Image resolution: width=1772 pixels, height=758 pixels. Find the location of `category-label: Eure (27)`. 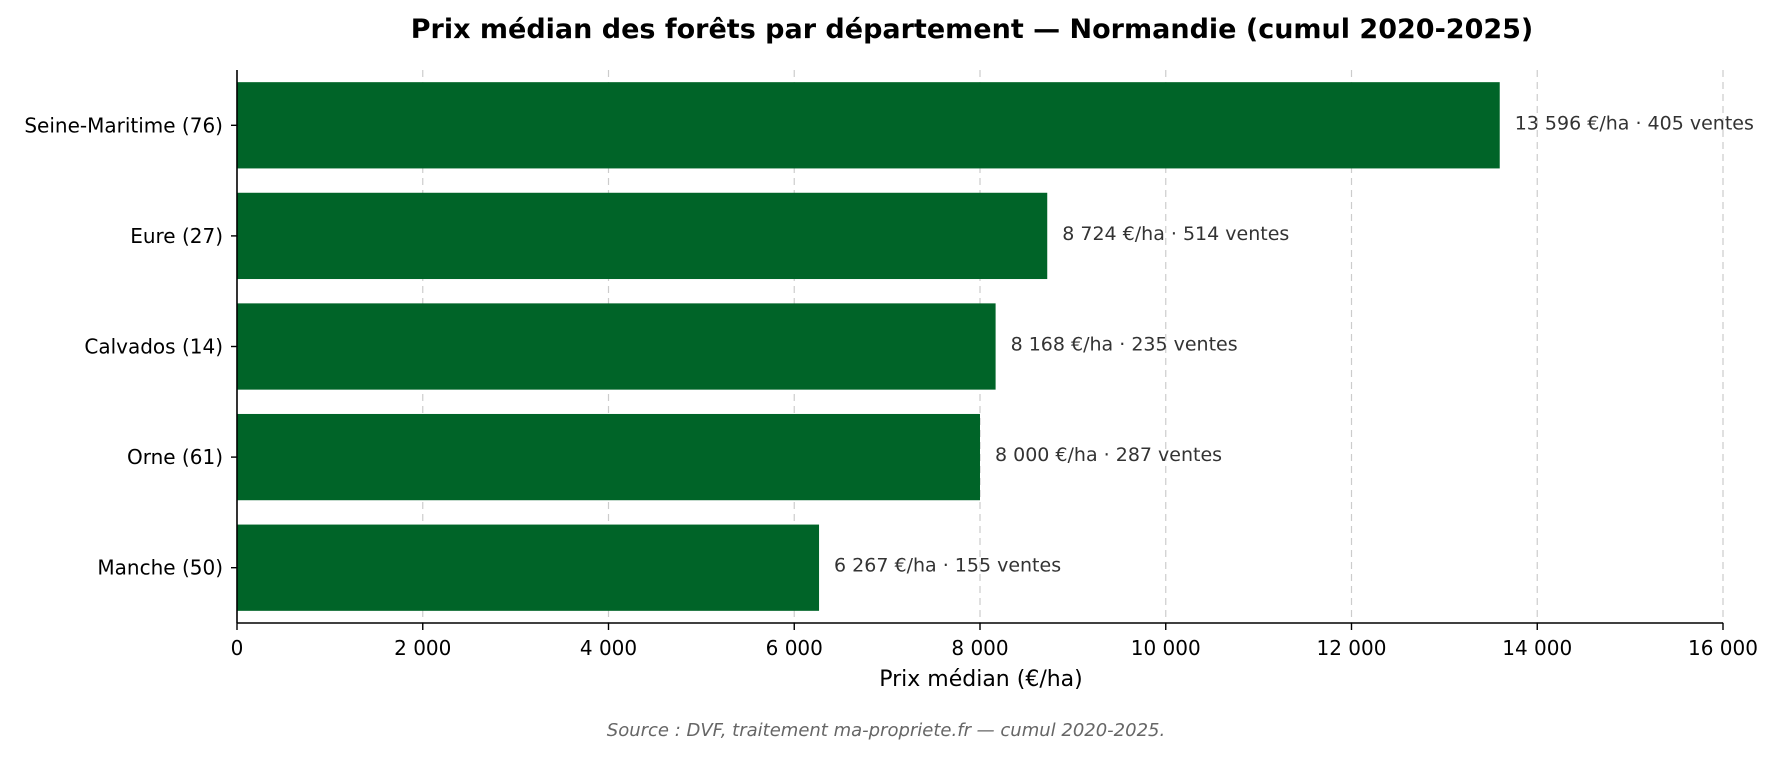

category-label: Eure (27) is located at coordinates (176, 236).